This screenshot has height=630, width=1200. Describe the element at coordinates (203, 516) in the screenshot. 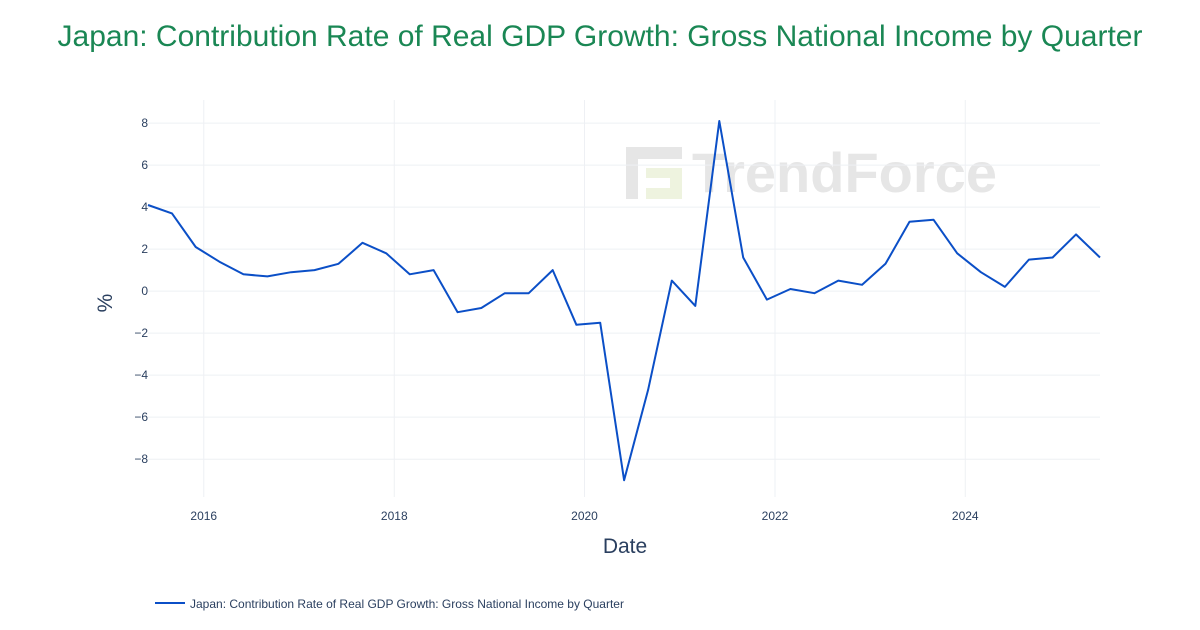

I see `x-tick-label: 2016` at that location.